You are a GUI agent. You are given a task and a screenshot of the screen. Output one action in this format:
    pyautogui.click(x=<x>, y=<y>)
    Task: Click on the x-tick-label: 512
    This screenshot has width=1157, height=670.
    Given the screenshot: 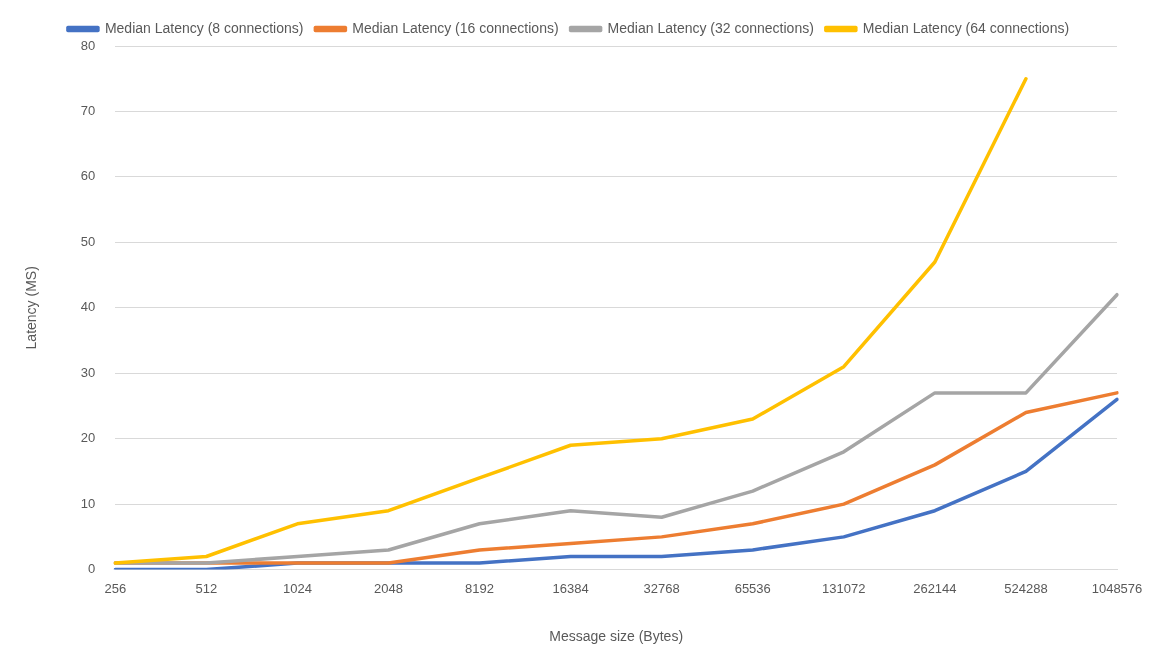 What is the action you would take?
    pyautogui.click(x=206, y=588)
    